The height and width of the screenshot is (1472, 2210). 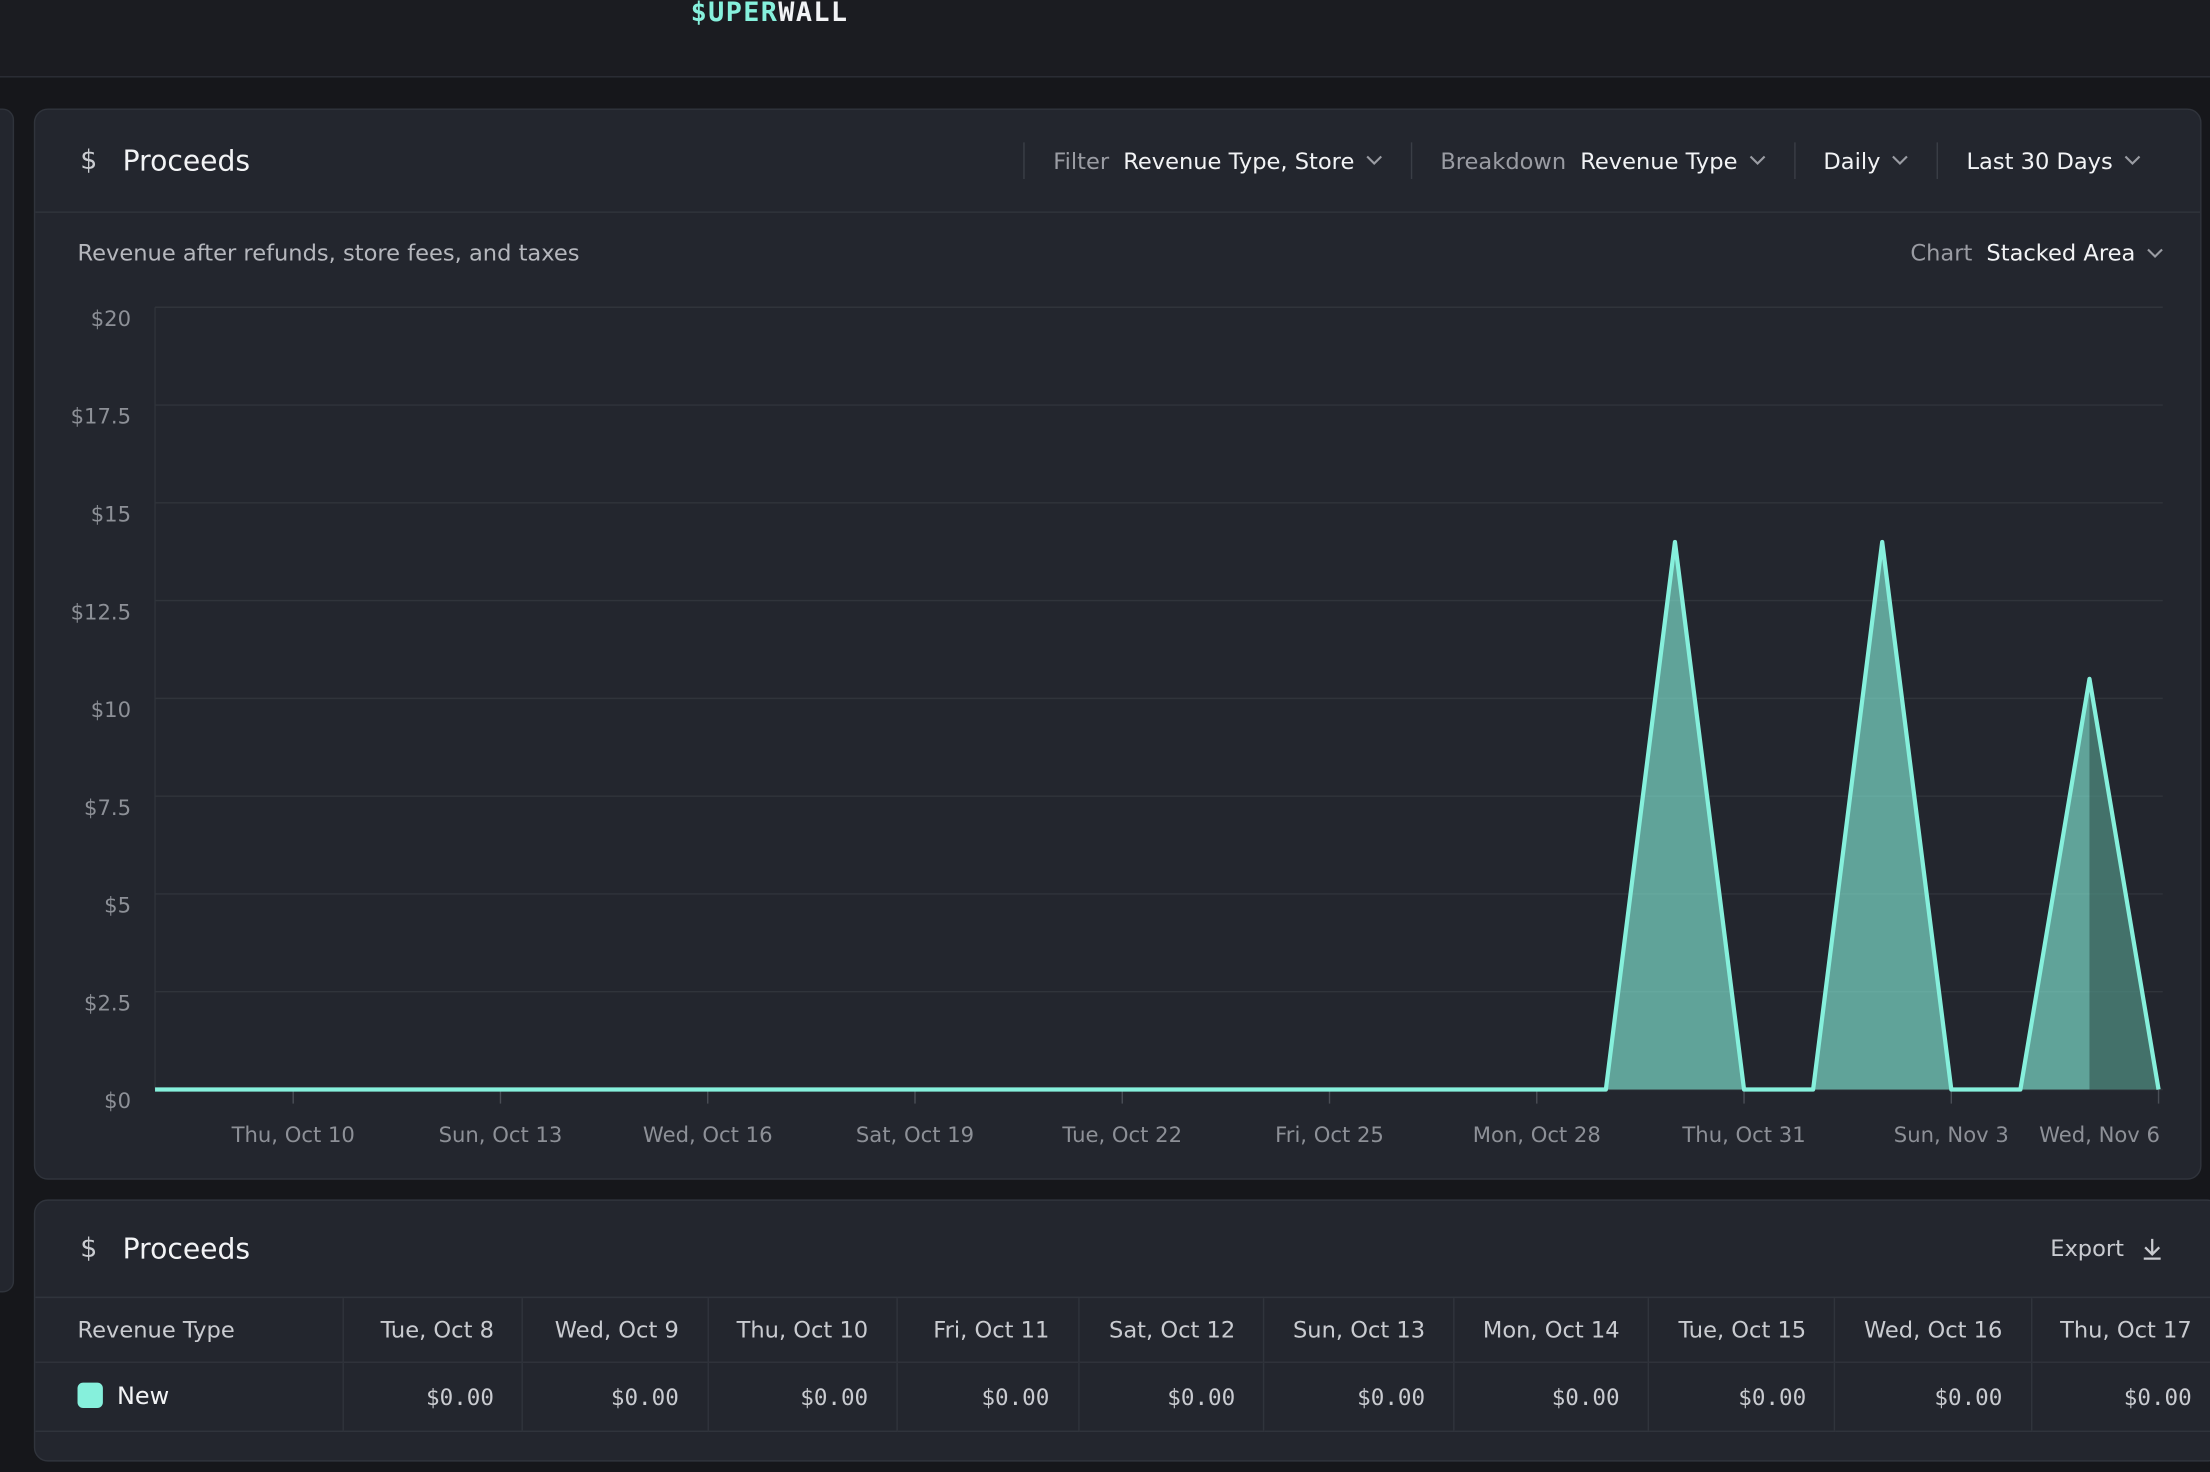 I want to click on y-tick-label: $17.5, so click(x=101, y=416).